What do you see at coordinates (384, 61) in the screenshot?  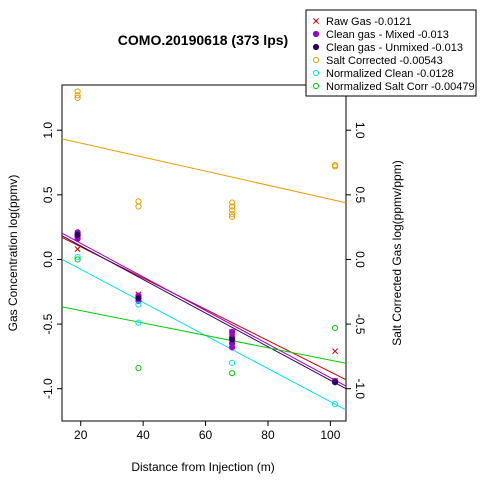 I see `legend-label-3: Salt Corrected -0.00543` at bounding box center [384, 61].